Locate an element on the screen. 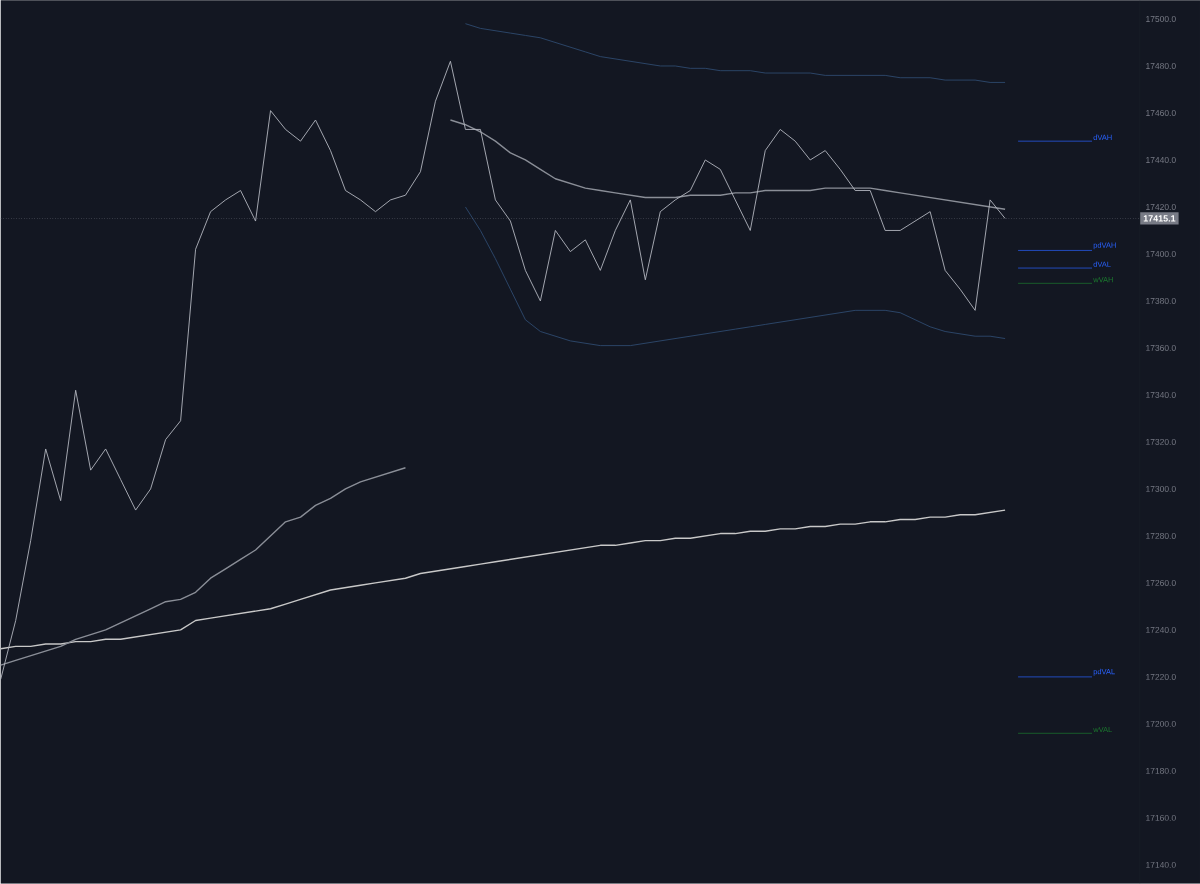  y-tick-label: 17240.0 is located at coordinates (1161, 629).